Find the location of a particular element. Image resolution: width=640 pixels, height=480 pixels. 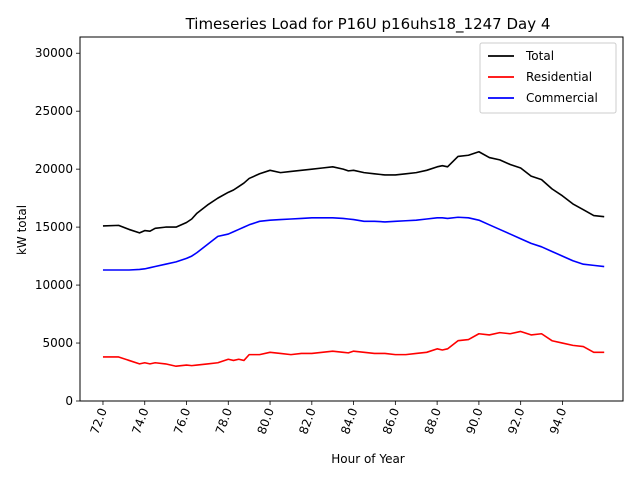

x-tick-label: 82.0 is located at coordinates (307, 421).